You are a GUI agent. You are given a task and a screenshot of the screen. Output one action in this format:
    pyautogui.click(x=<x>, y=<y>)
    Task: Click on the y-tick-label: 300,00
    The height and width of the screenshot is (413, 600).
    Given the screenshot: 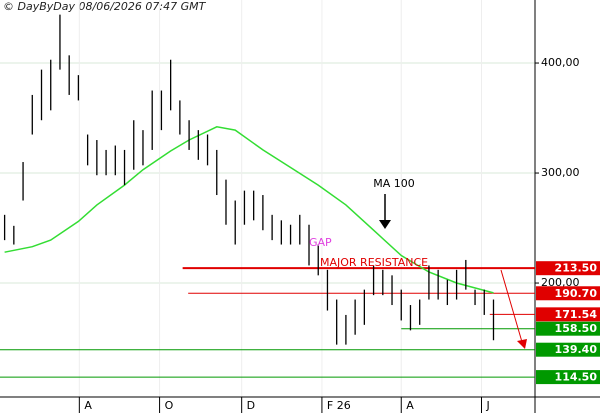 What is the action you would take?
    pyautogui.click(x=560, y=172)
    